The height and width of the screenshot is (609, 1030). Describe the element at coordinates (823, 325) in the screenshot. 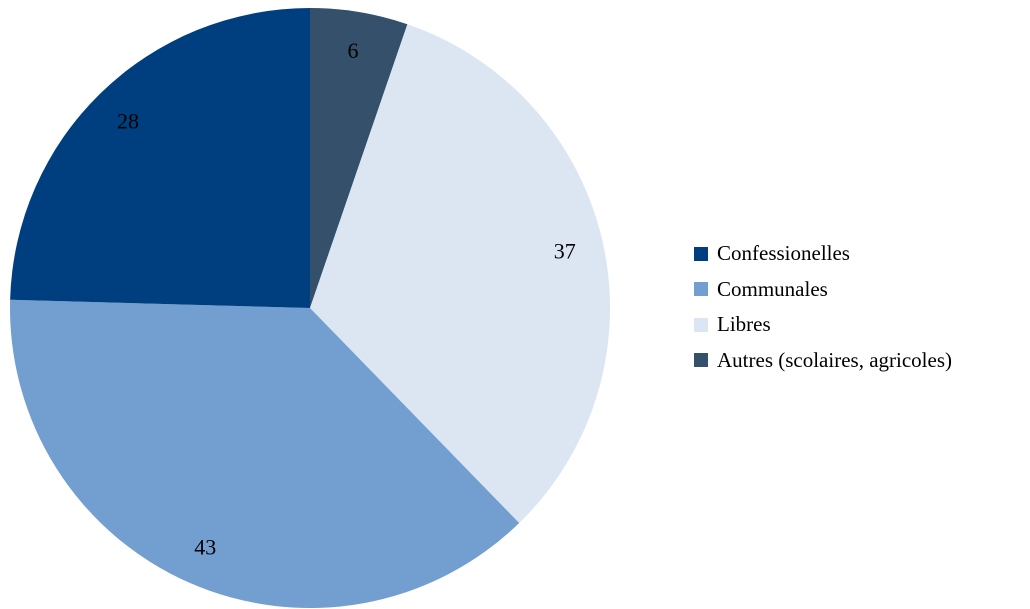

I see `legend-item-libres: Libres` at that location.